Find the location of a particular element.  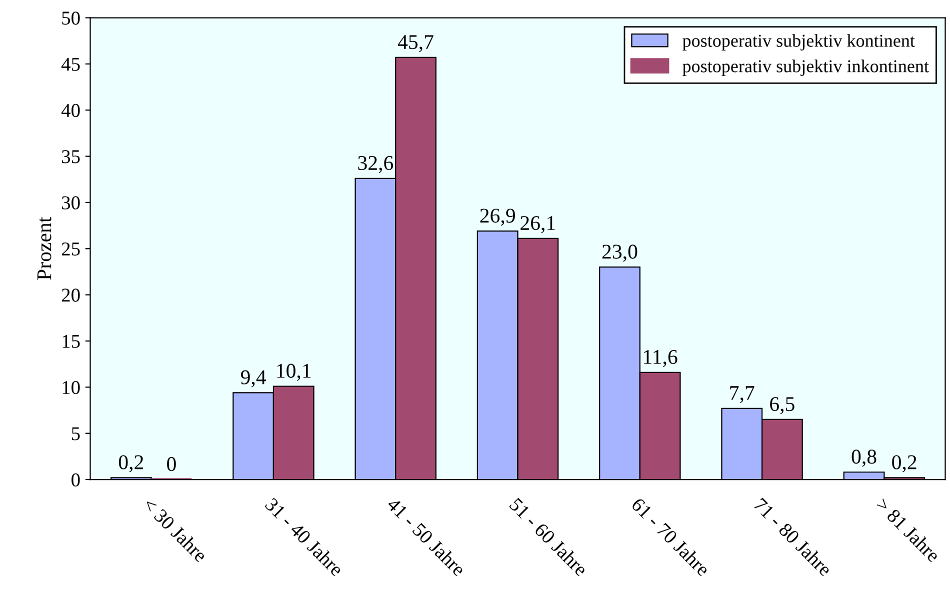

legend-label: postoperativ subjektiv inkontinent is located at coordinates (805, 68).